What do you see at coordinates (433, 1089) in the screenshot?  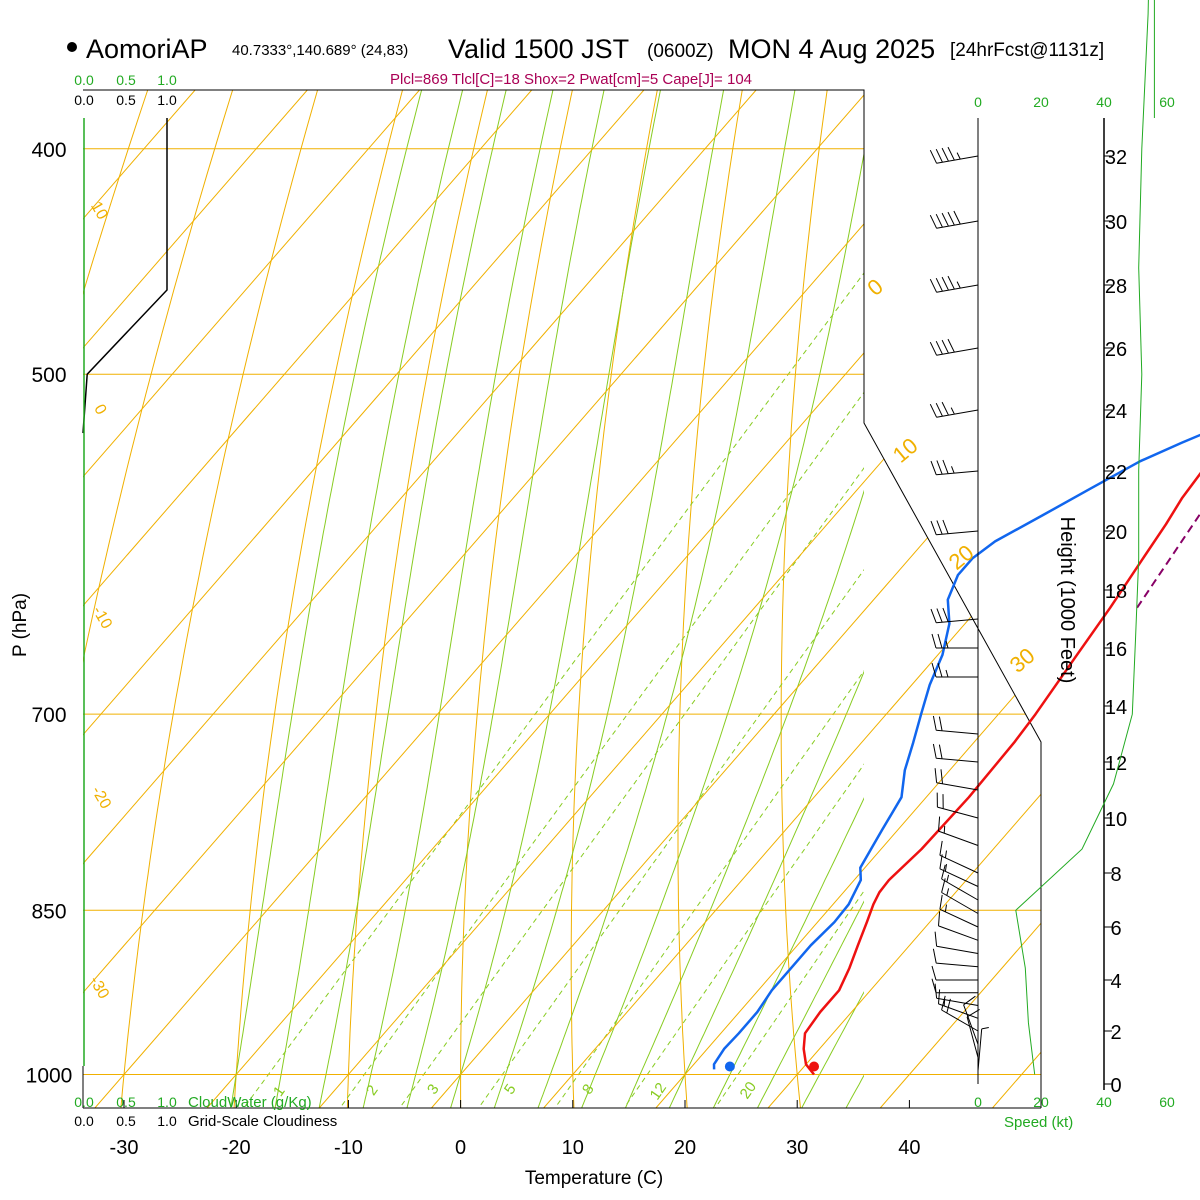 I see `mixing-ratio-label: 3` at bounding box center [433, 1089].